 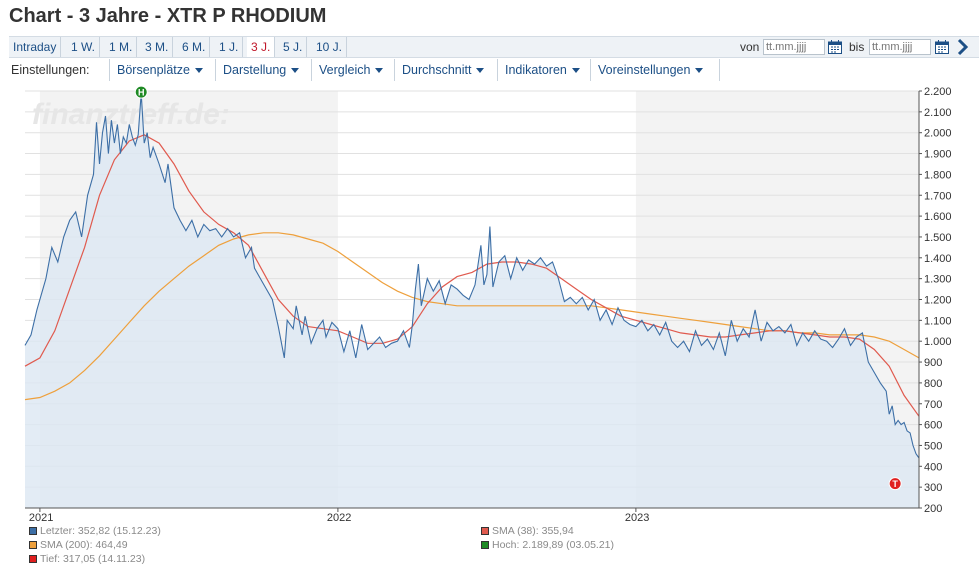 I want to click on menu-durchschnitt: Durchschnitt, so click(x=439, y=70).